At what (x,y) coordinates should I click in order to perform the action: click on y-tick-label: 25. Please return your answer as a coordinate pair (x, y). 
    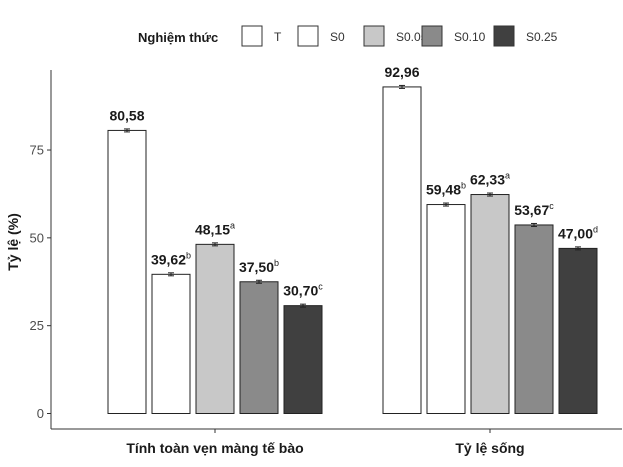
    Looking at the image, I should click on (37, 325).